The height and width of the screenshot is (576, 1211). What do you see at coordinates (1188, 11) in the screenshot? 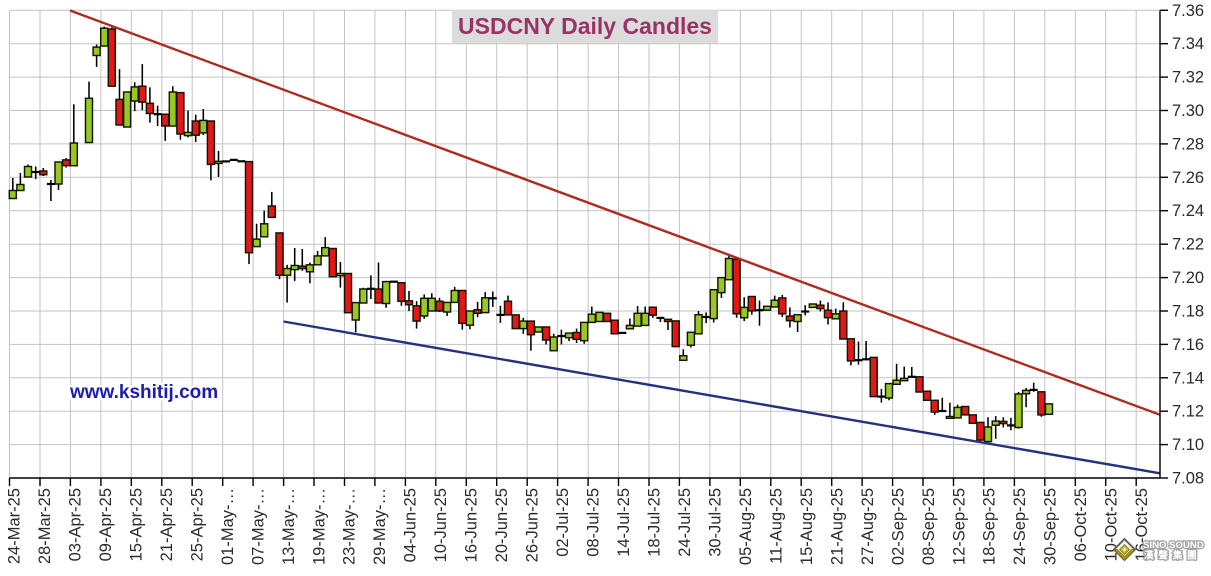
I see `svg-text: 7.36` at bounding box center [1188, 11].